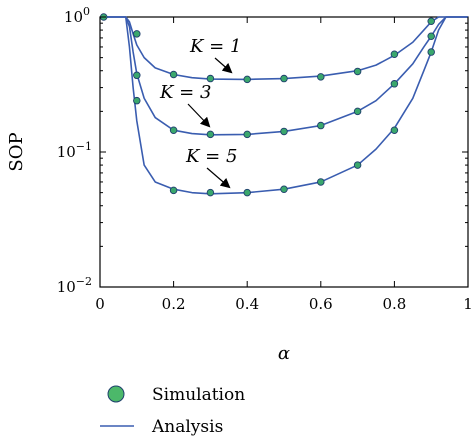  Describe the element at coordinates (66, 152) in the screenshot. I see `y-tick-base-1: 10` at that location.